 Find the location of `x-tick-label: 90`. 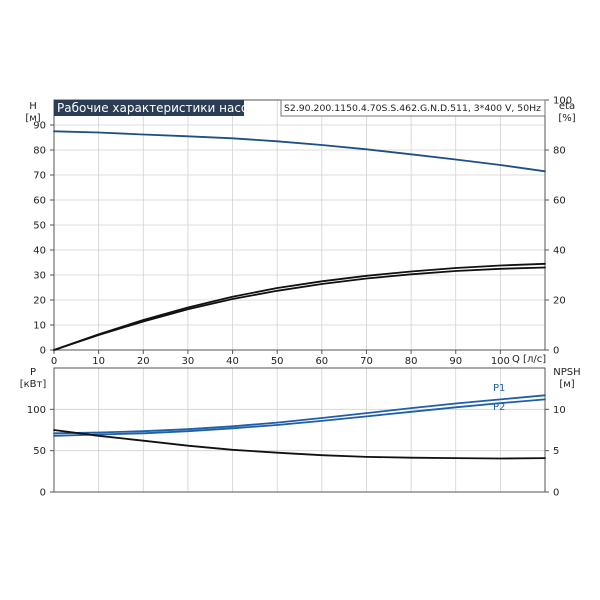

x-tick-label: 90 is located at coordinates (455, 361).